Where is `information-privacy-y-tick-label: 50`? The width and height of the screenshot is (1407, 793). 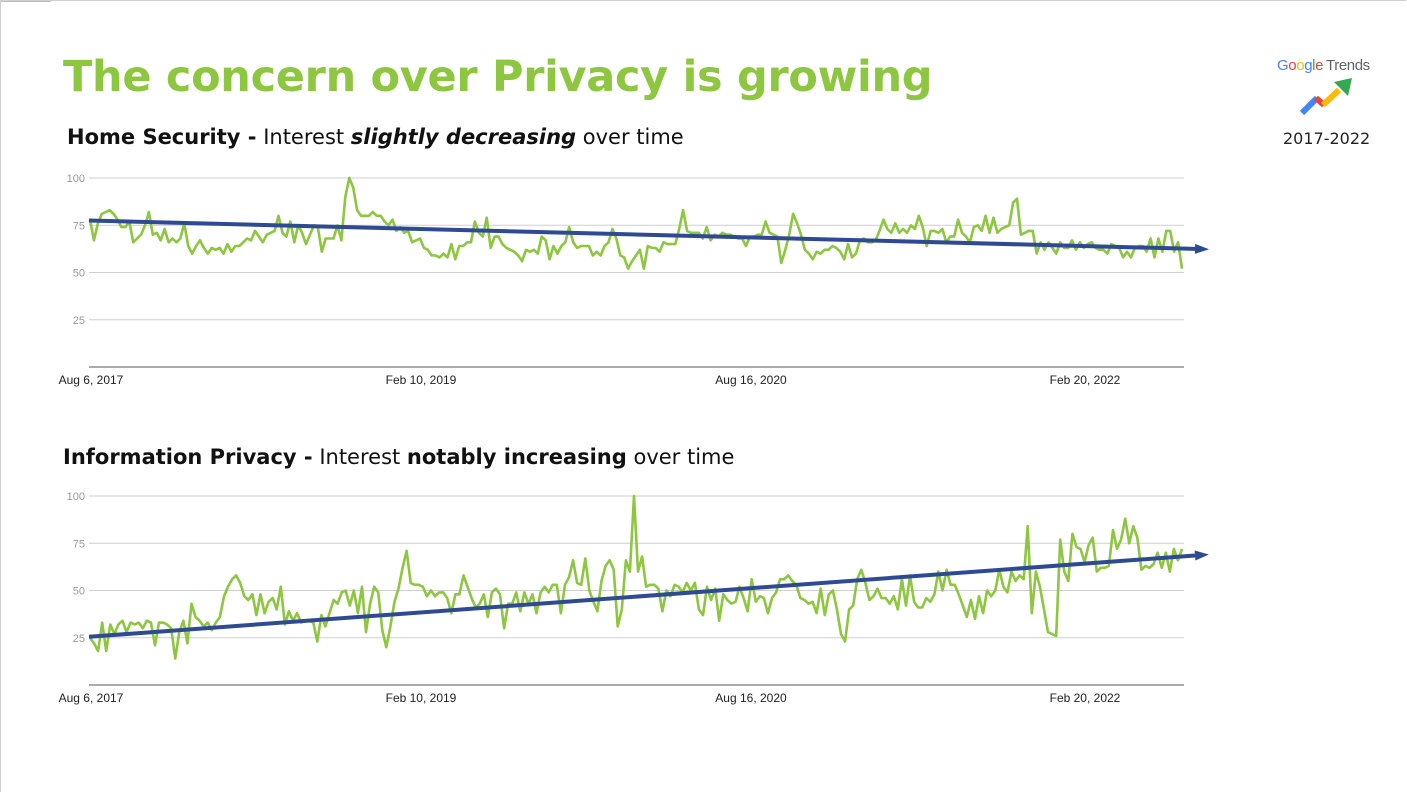 information-privacy-y-tick-label: 50 is located at coordinates (79, 592).